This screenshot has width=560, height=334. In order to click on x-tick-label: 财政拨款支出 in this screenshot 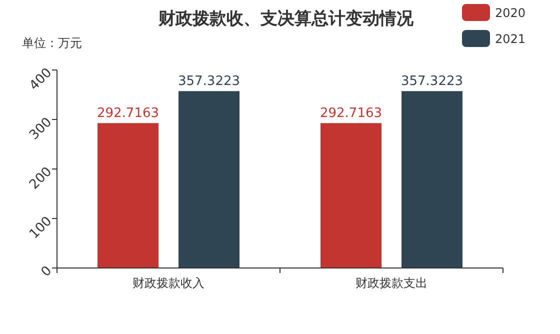, I will do `click(392, 283)`.